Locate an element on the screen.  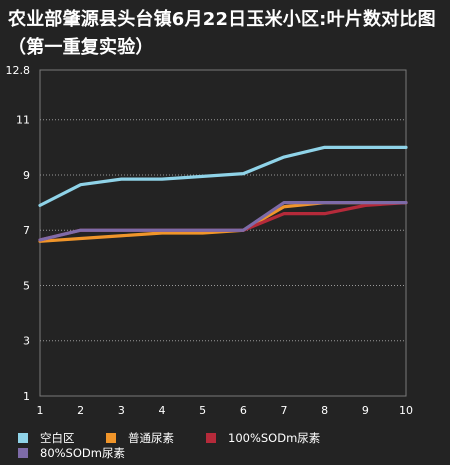
x-tick-label: 10 is located at coordinates (406, 410).